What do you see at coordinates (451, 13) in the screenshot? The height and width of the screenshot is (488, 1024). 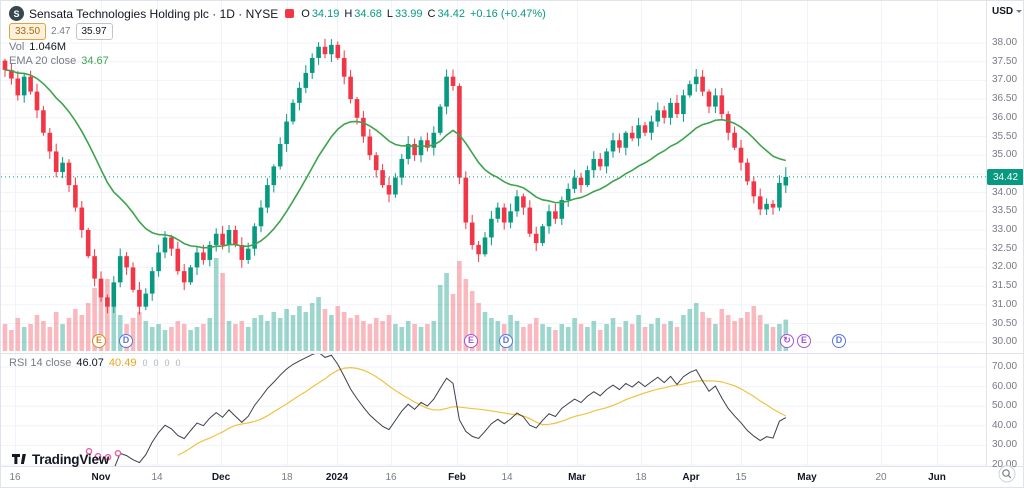 I see `close-value: 34.42` at bounding box center [451, 13].